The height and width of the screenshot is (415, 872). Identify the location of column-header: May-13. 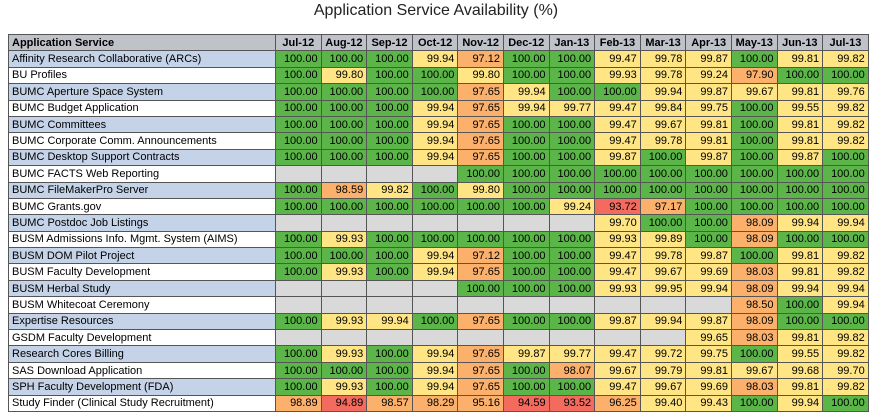
(754, 42).